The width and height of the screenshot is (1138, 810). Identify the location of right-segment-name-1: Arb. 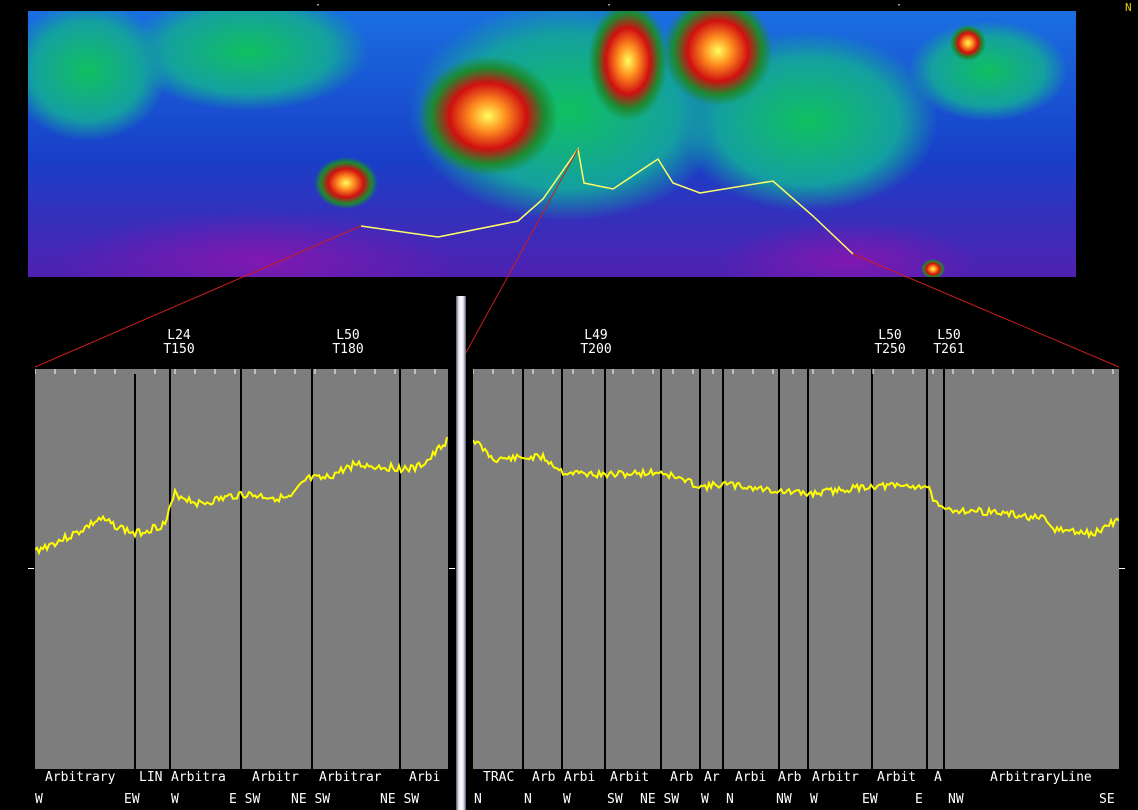
(544, 777).